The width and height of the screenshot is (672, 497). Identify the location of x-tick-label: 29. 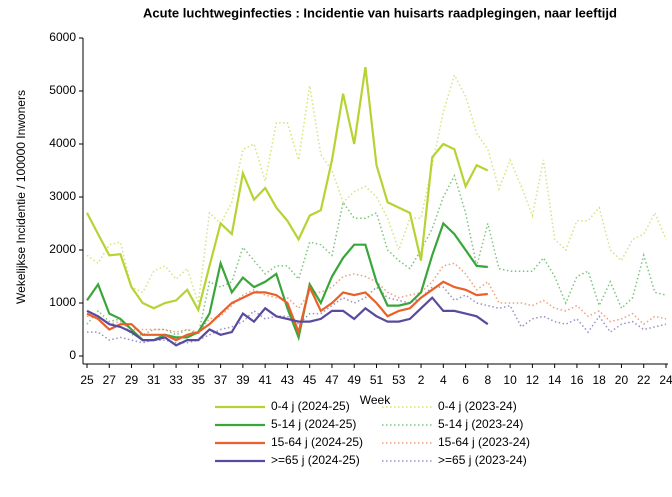
(132, 380).